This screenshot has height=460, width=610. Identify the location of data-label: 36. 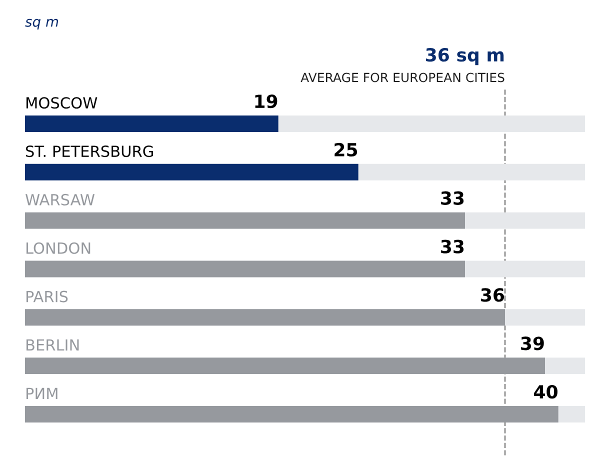
(492, 295).